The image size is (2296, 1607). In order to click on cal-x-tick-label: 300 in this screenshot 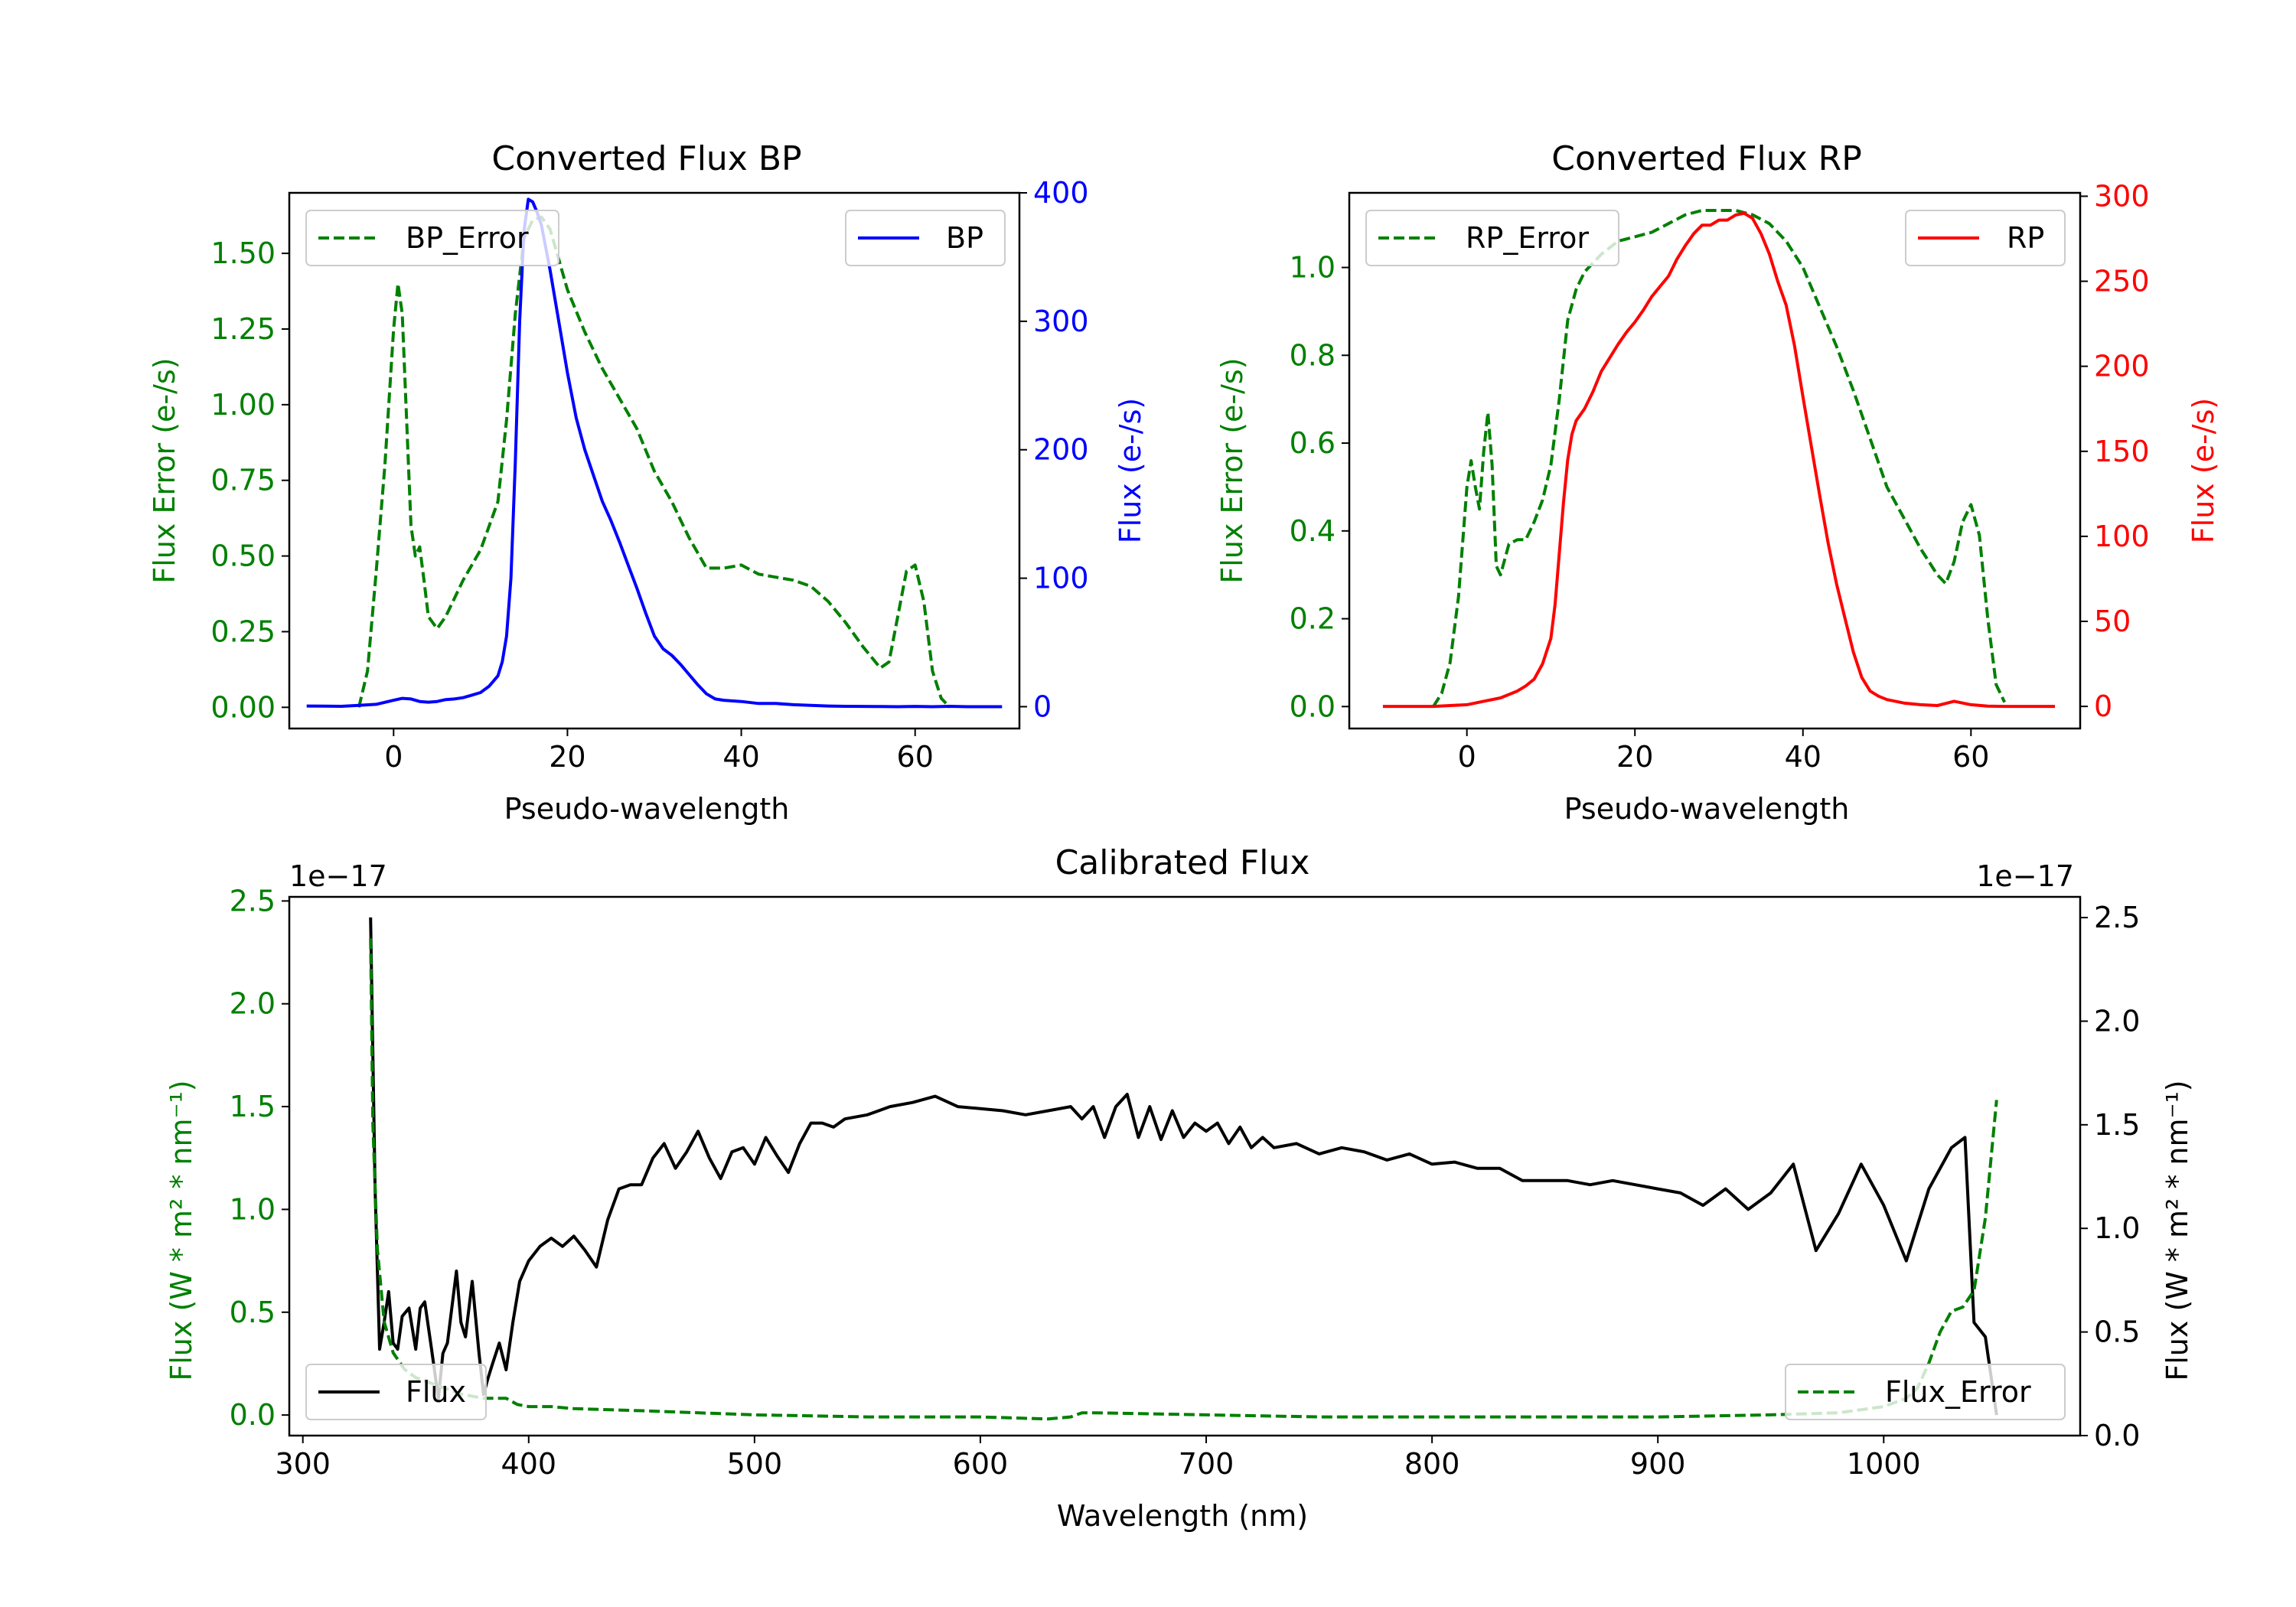, I will do `click(303, 1464)`.